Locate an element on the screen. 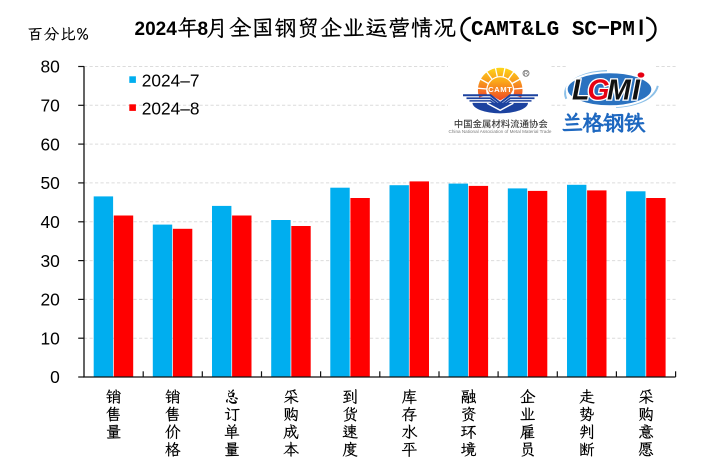 The width and height of the screenshot is (726, 474). svg-text: 2024–8 is located at coordinates (171, 109).